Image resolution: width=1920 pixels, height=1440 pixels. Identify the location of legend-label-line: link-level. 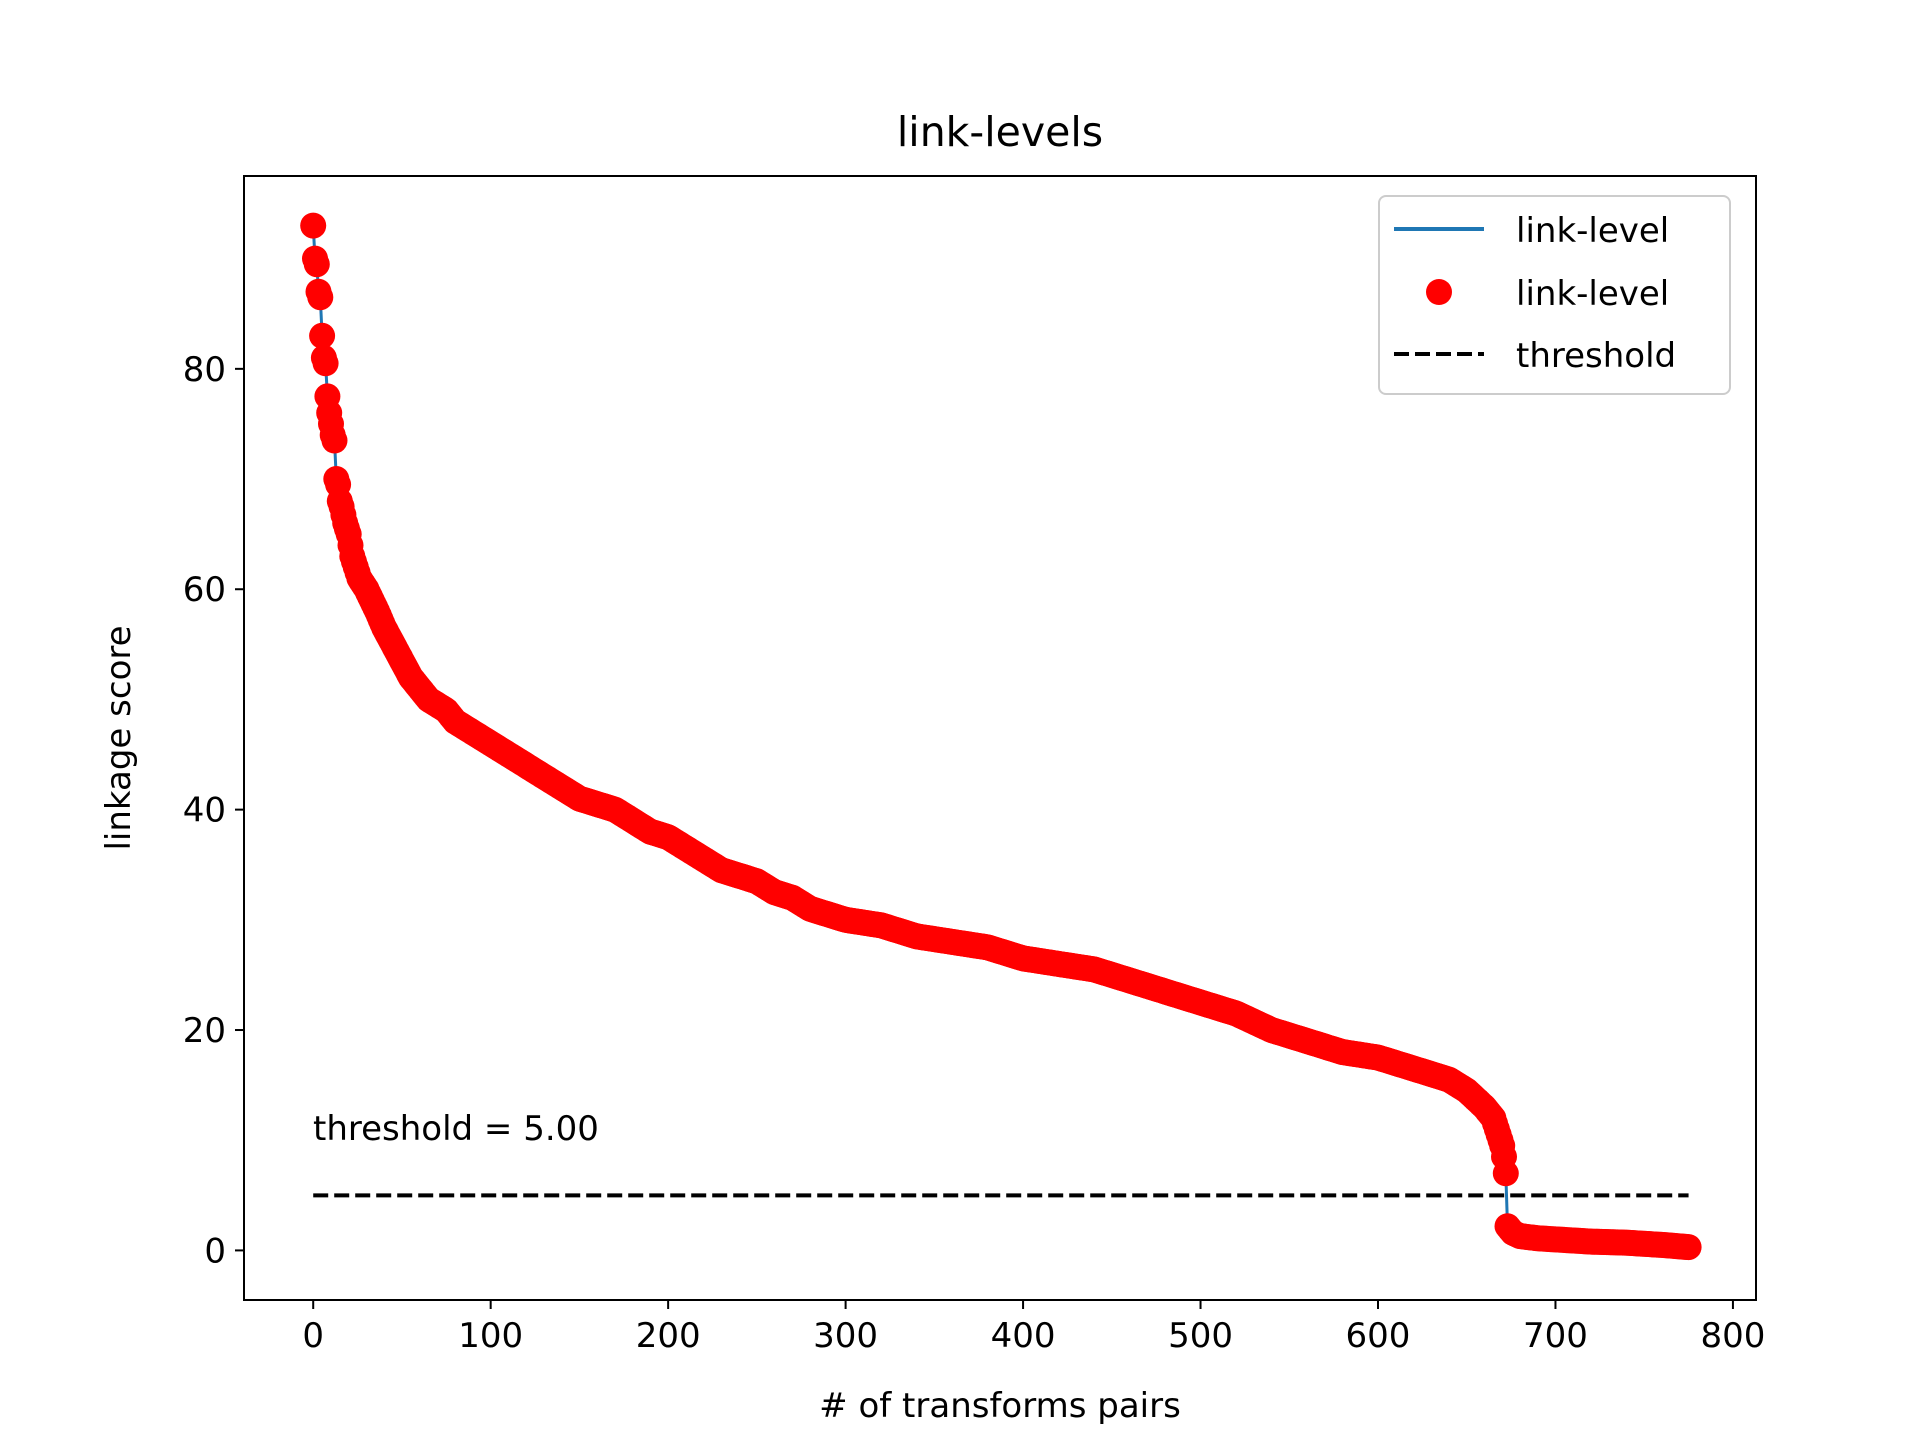
(1592, 231).